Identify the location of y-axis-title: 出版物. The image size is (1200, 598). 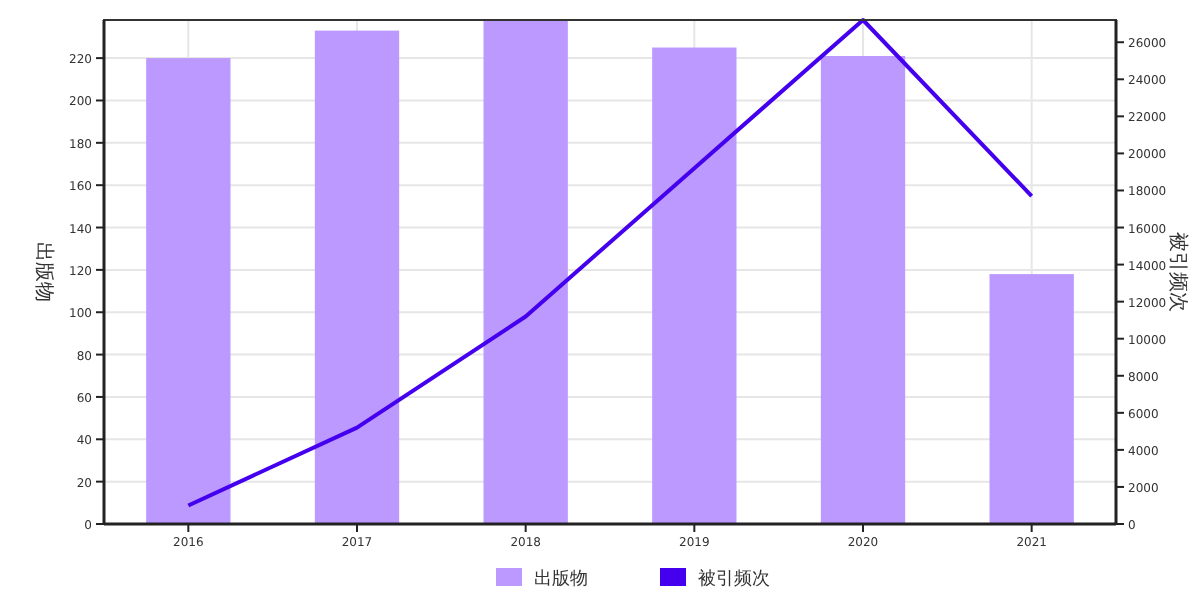
(44, 272).